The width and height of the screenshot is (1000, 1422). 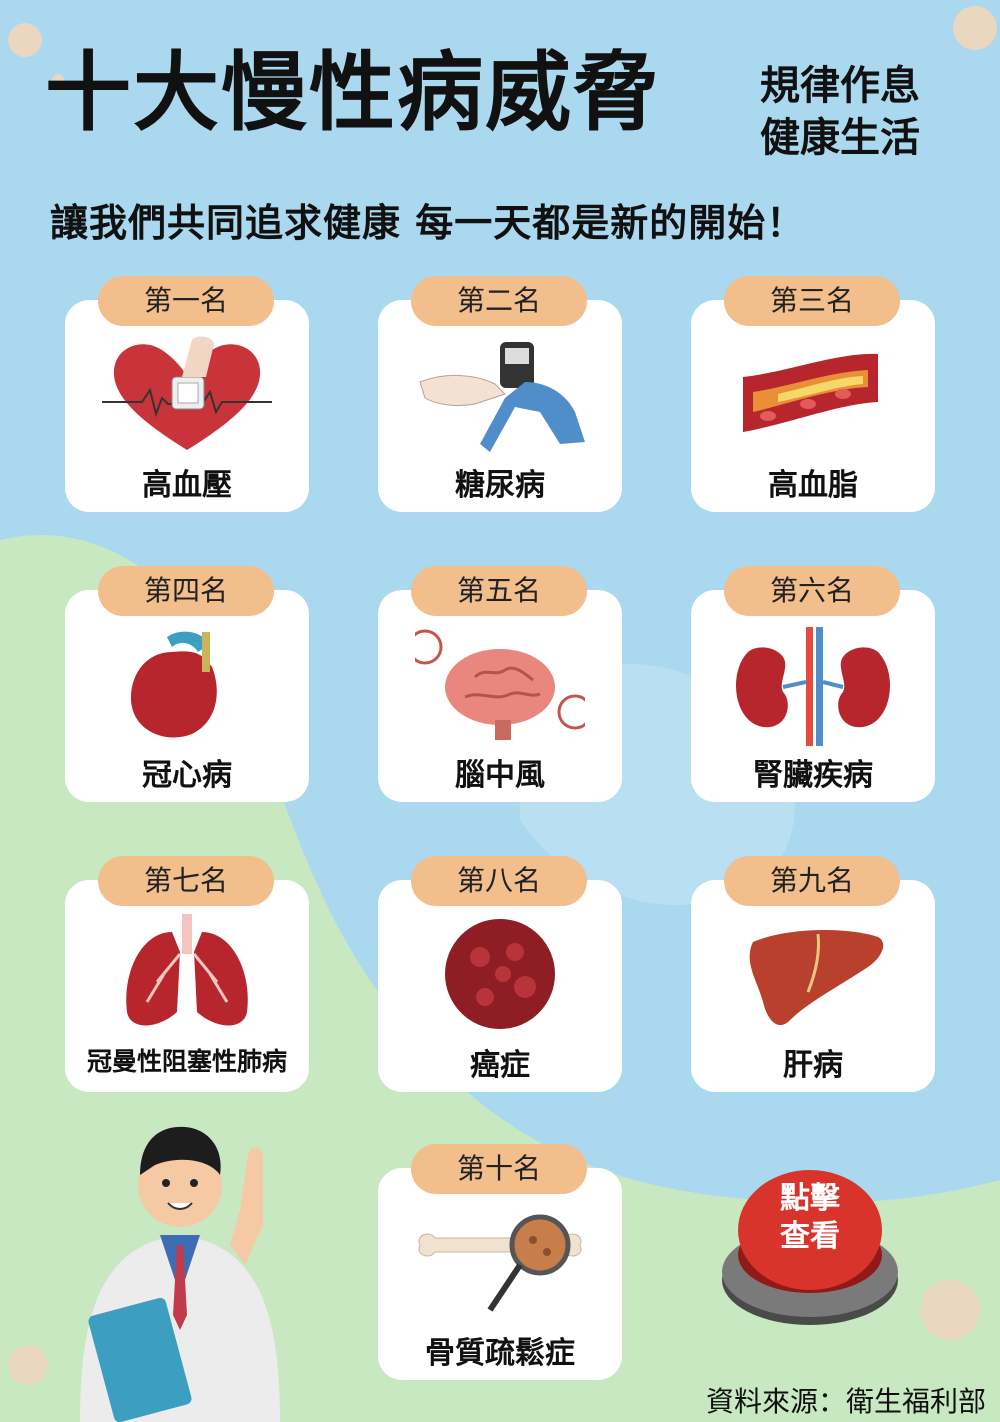 What do you see at coordinates (812, 301) in the screenshot?
I see `rank-badge: 第三名` at bounding box center [812, 301].